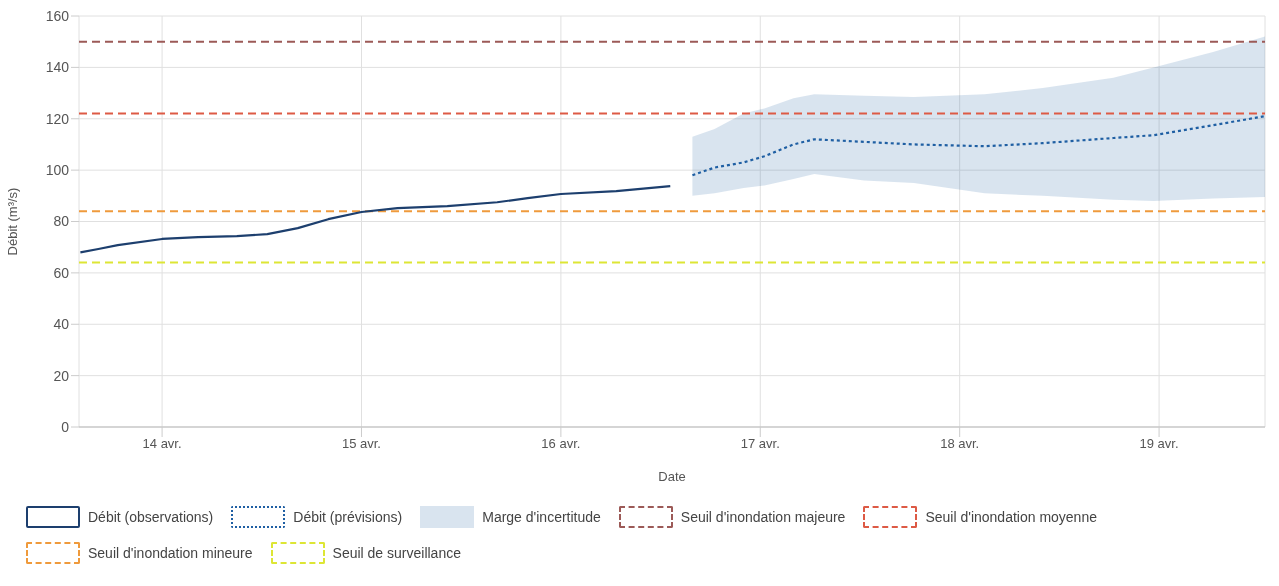 Image resolution: width=1279 pixels, height=586 pixels. What do you see at coordinates (61, 324) in the screenshot?
I see `y-tick-label: 40` at bounding box center [61, 324].